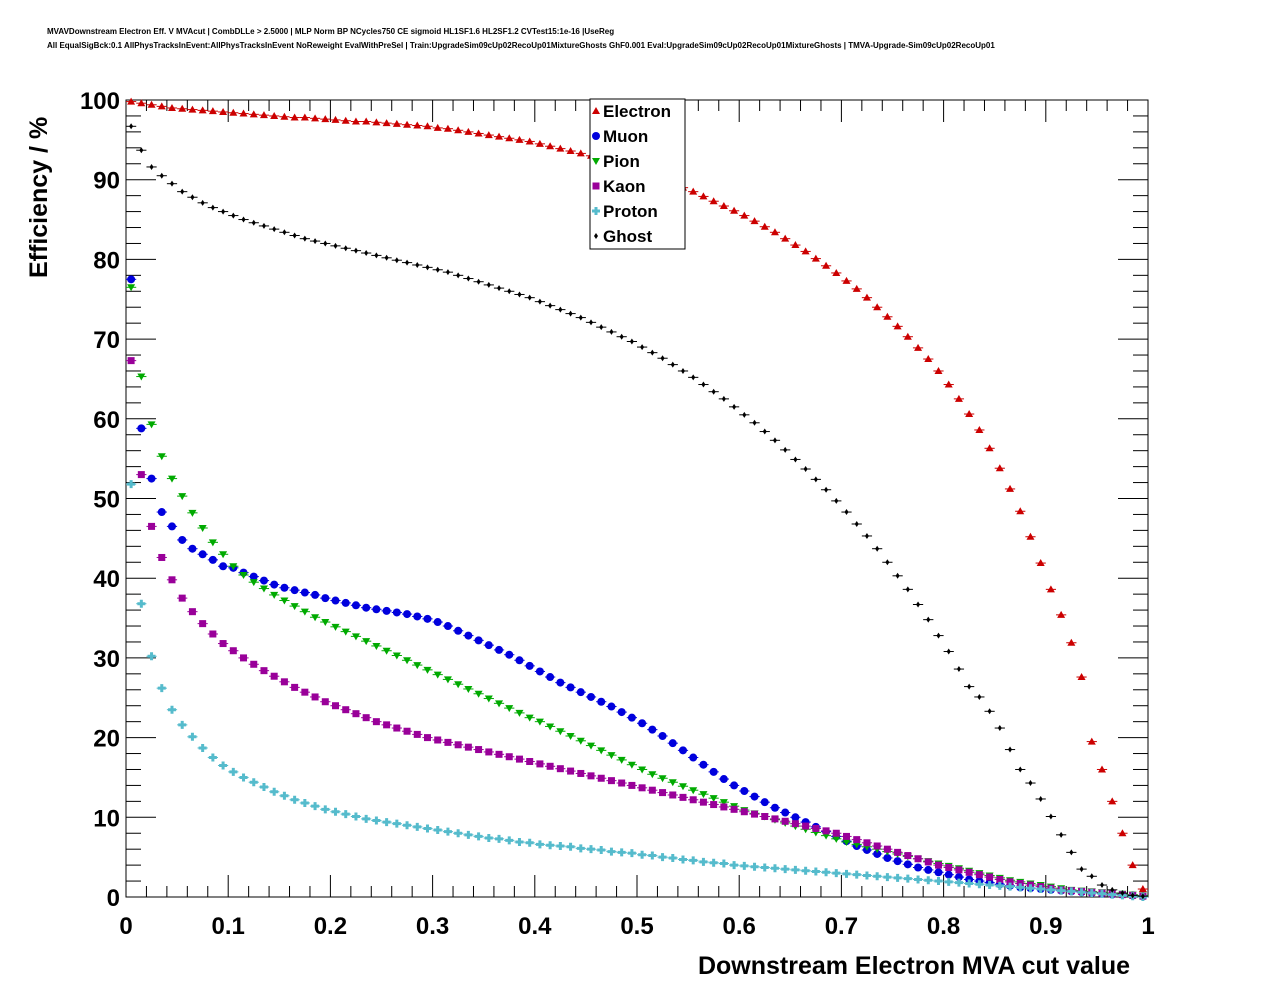  I want to click on legend-marker-proton, so click(596, 211).